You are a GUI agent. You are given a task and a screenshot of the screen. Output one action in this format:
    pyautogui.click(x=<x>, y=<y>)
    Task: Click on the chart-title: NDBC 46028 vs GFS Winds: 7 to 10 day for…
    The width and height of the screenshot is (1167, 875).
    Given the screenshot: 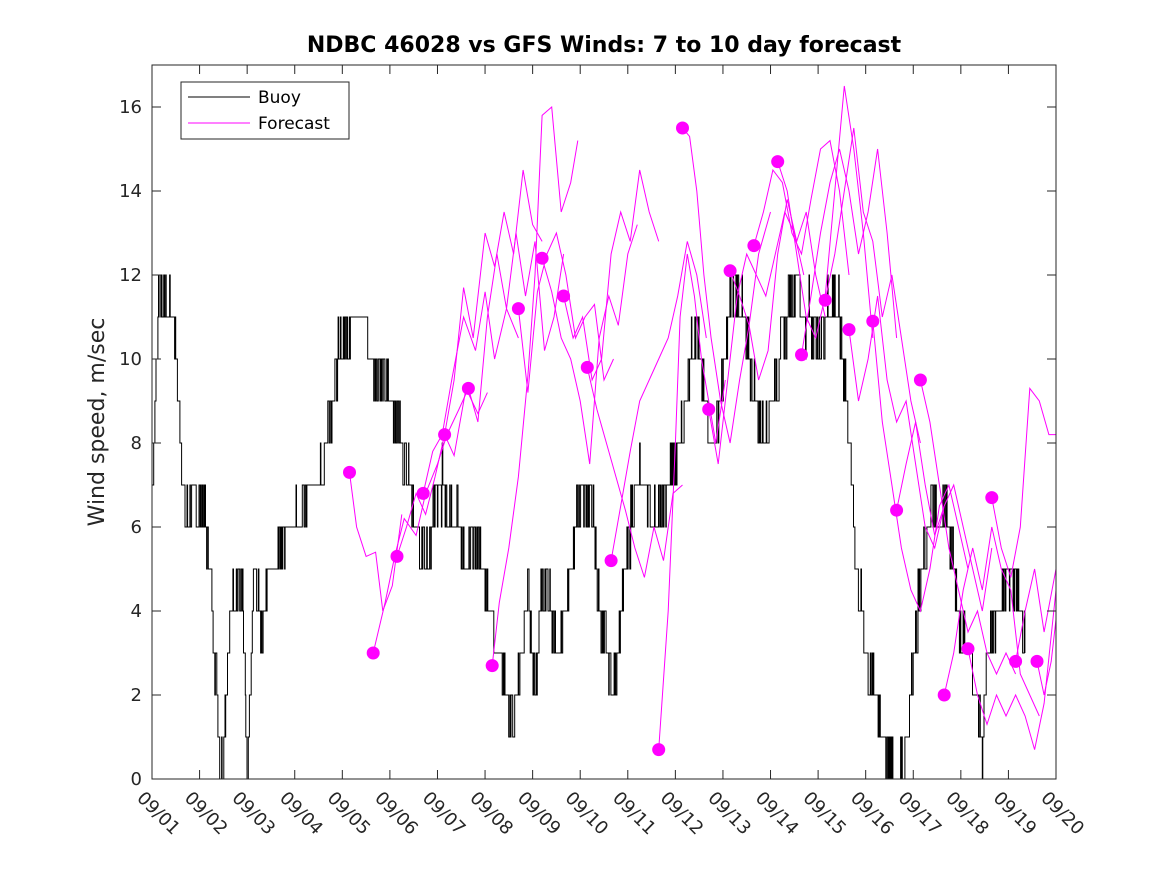 What is the action you would take?
    pyautogui.click(x=604, y=45)
    